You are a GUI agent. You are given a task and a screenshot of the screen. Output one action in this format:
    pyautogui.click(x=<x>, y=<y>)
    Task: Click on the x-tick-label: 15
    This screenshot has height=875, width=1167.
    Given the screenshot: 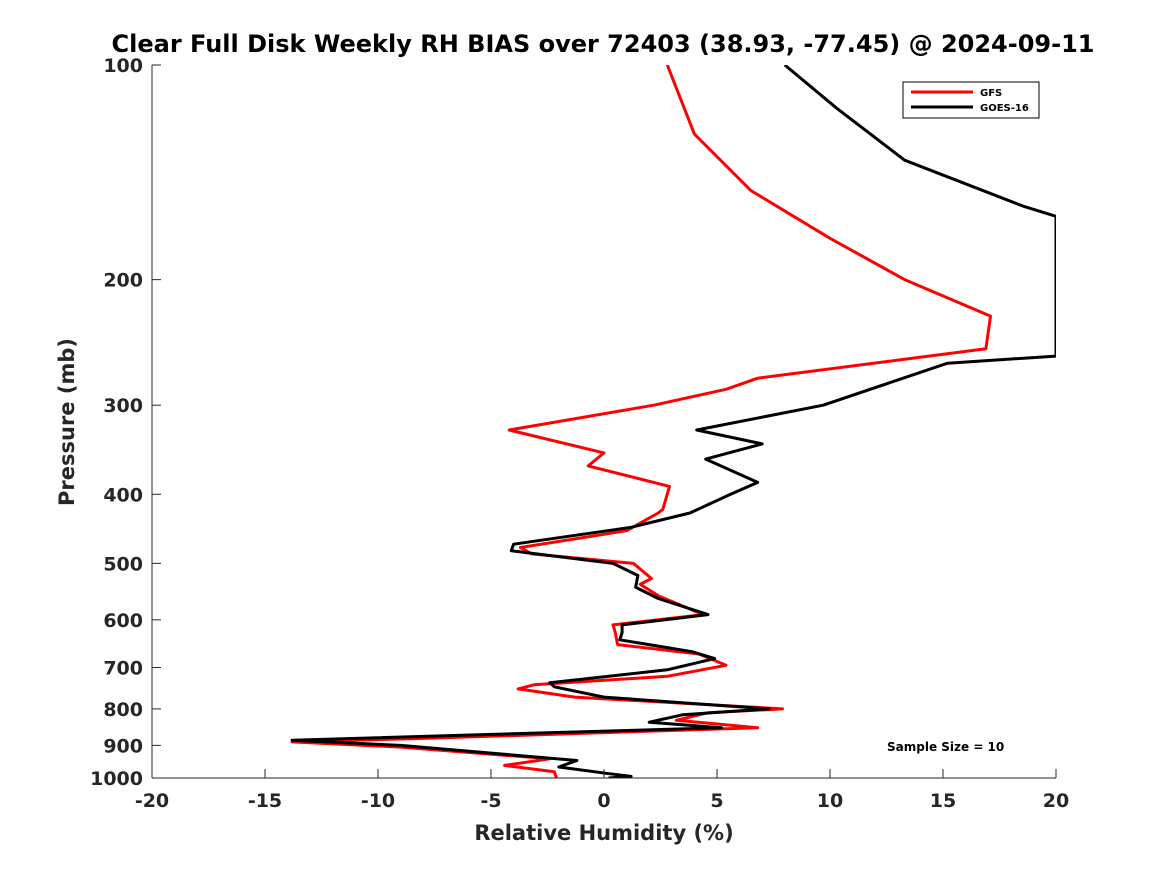 What is the action you would take?
    pyautogui.click(x=943, y=801)
    